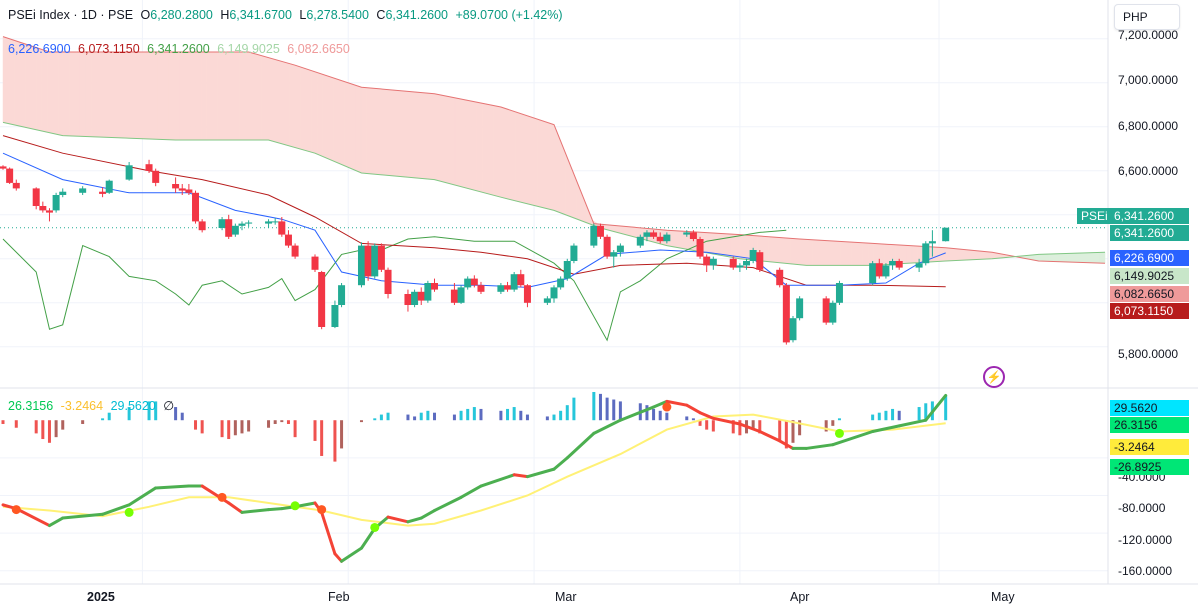 Image resolution: width=1198 pixels, height=614 pixels. Describe the element at coordinates (71, 15) in the screenshot. I see `symbol-name: PSEi Index · 1D · PSE` at that location.